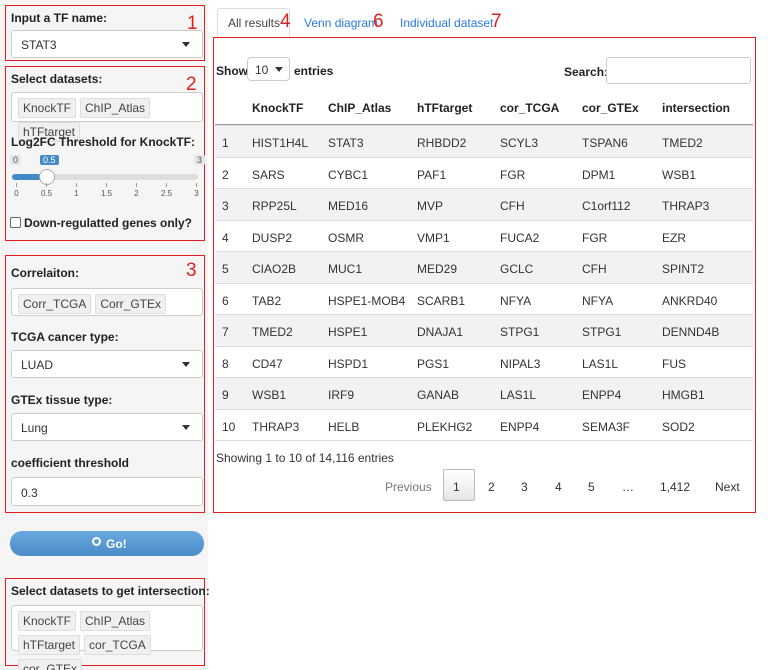 The width and height of the screenshot is (768, 670). What do you see at coordinates (262, 70) in the screenshot?
I see `select-value: 10` at bounding box center [262, 70].